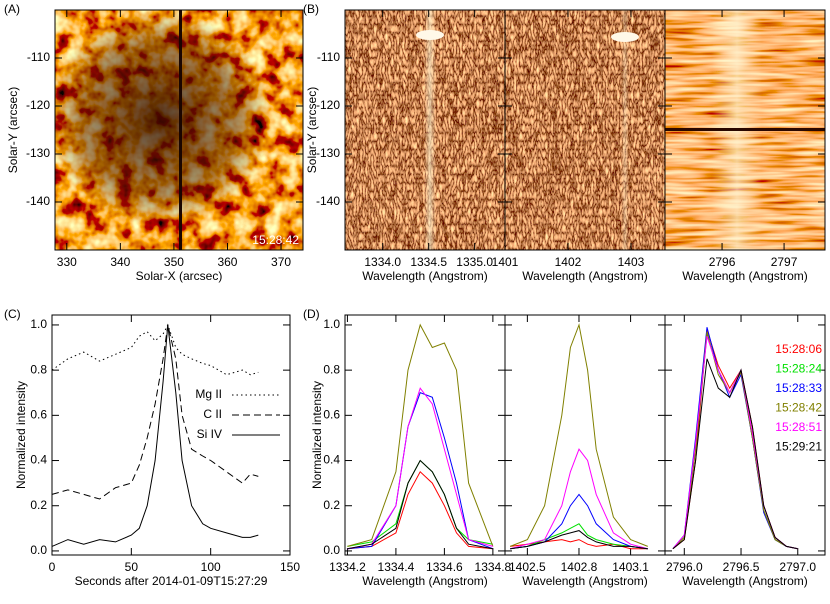  Describe the element at coordinates (631, 262) in the screenshot. I see `x-tick-label: 1403` at that location.